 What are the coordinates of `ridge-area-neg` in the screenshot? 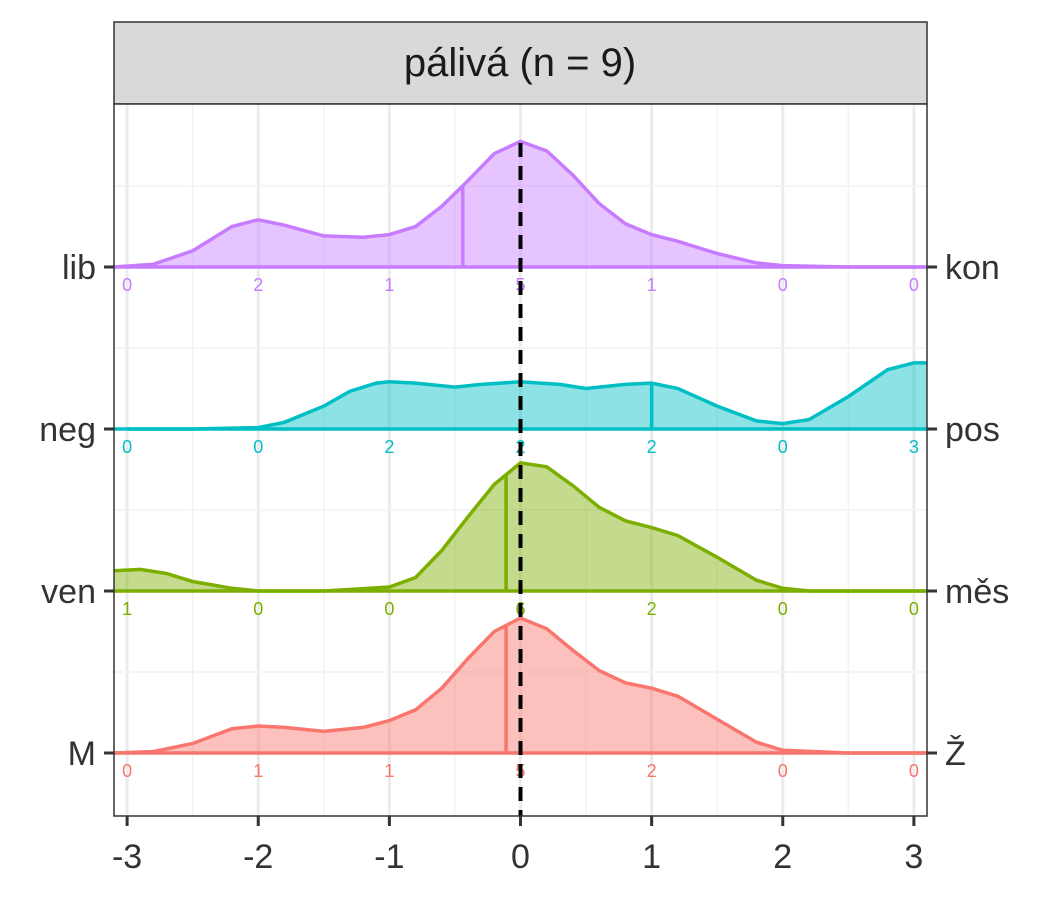 It's located at (527, 395).